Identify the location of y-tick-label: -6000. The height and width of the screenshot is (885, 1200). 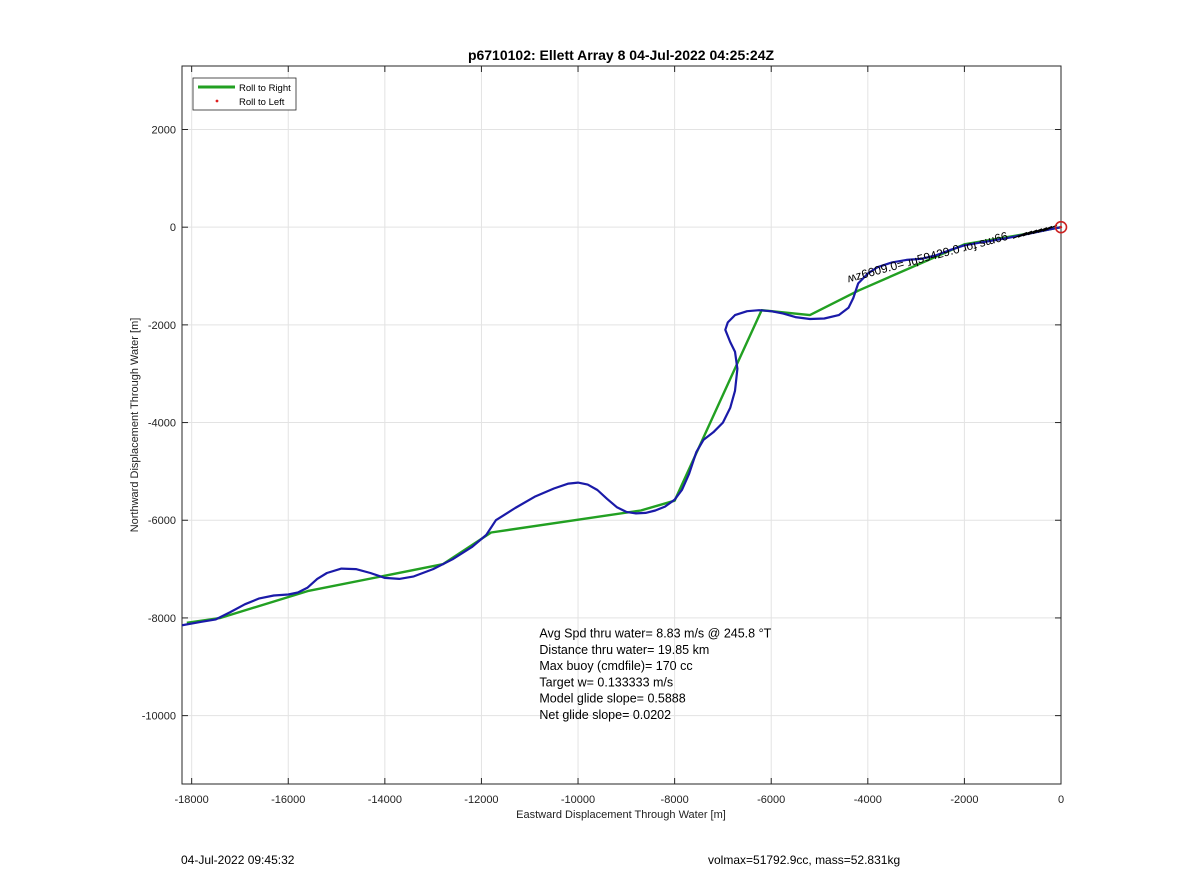
(162, 521).